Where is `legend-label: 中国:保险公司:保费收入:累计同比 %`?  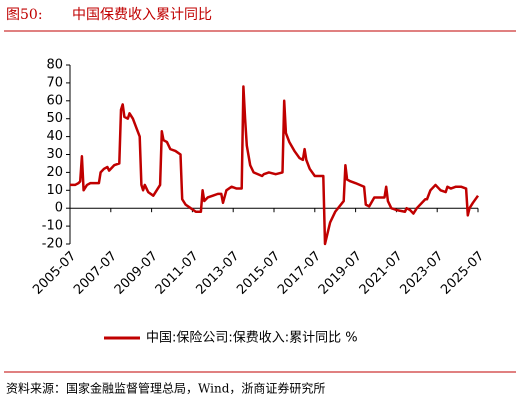 legend-label: 中国:保险公司:保费收入:累计同比 % is located at coordinates (252, 338).